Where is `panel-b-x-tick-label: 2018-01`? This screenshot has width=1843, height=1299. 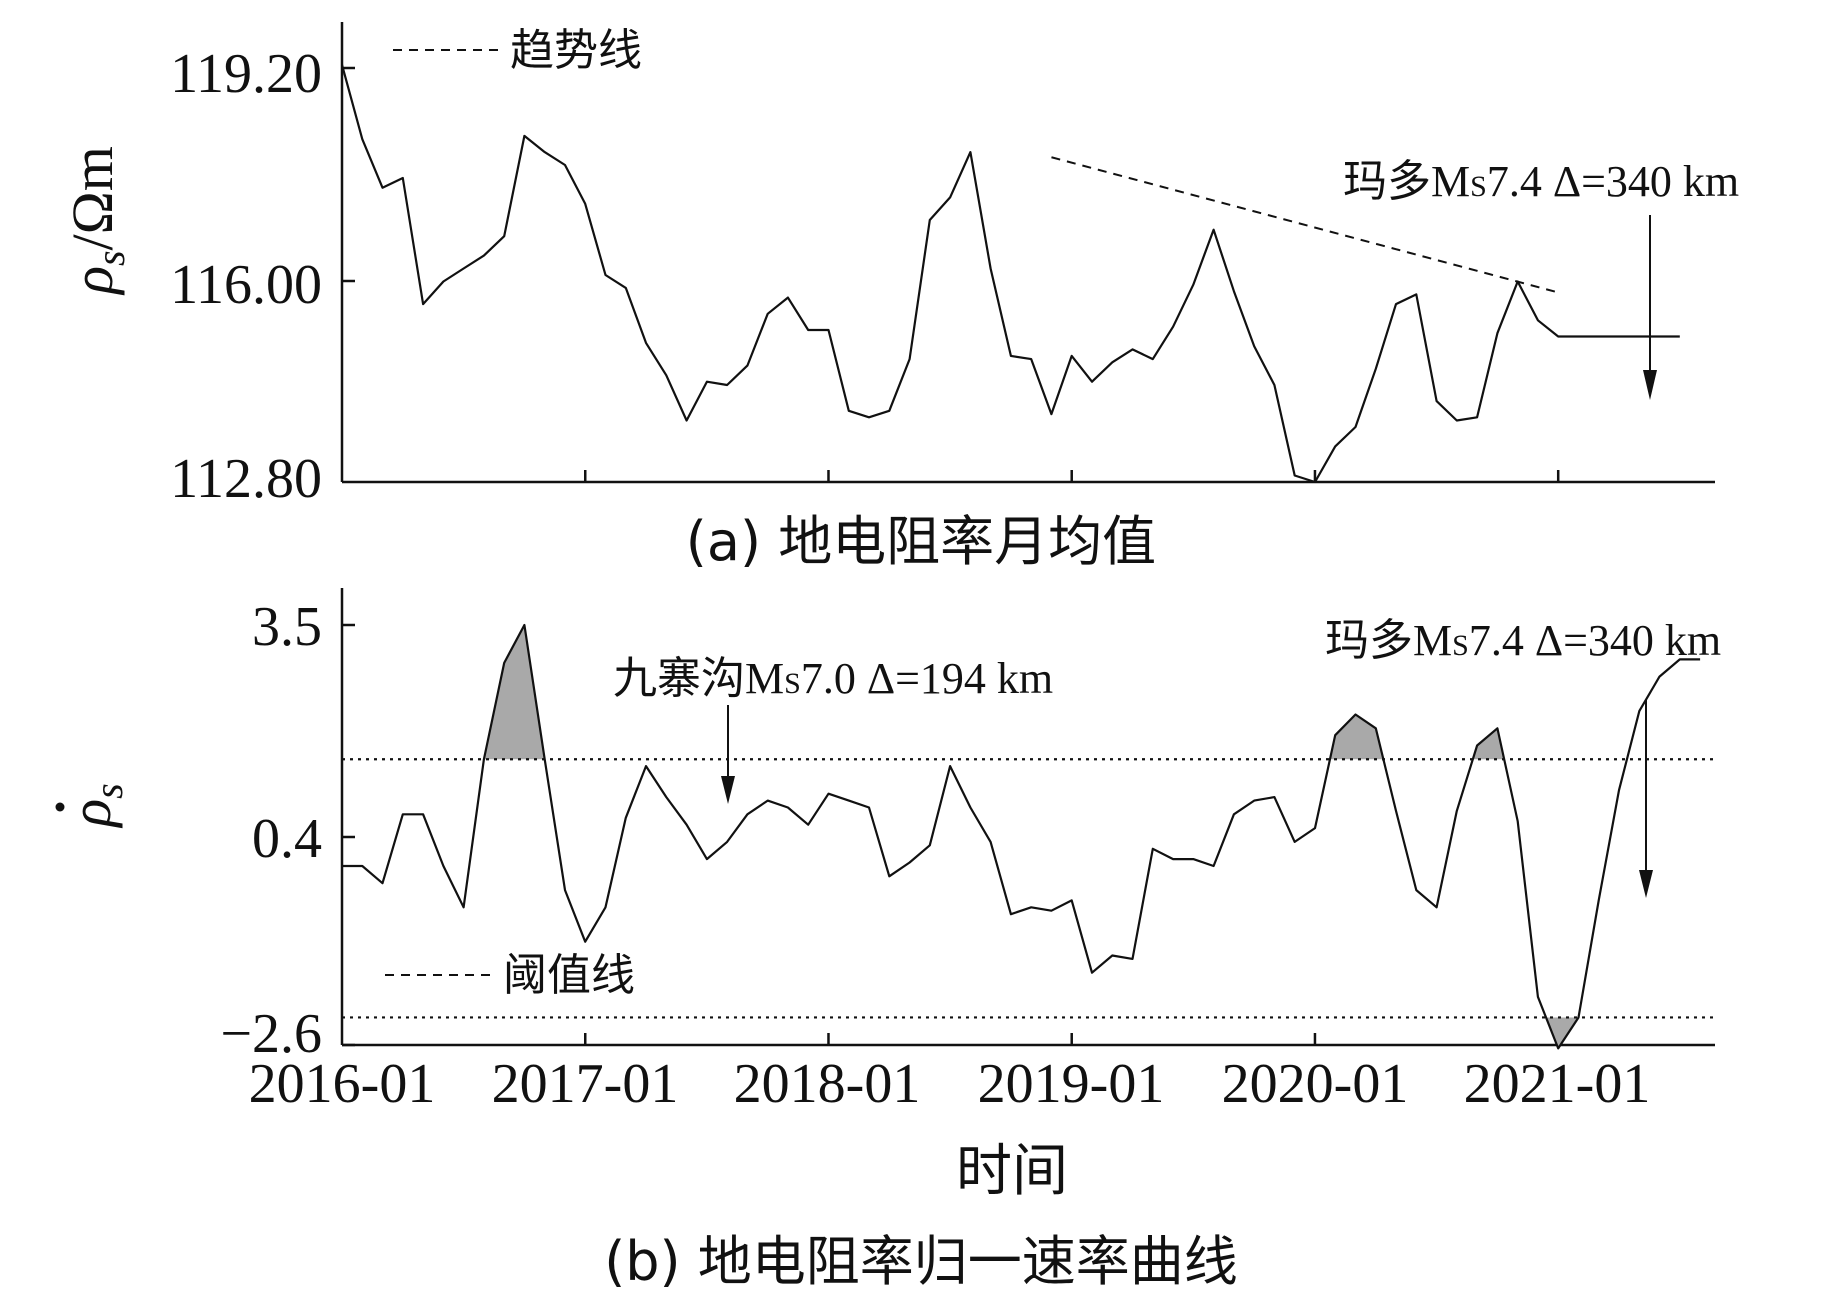 panel-b-x-tick-label: 2018-01 is located at coordinates (827, 1084).